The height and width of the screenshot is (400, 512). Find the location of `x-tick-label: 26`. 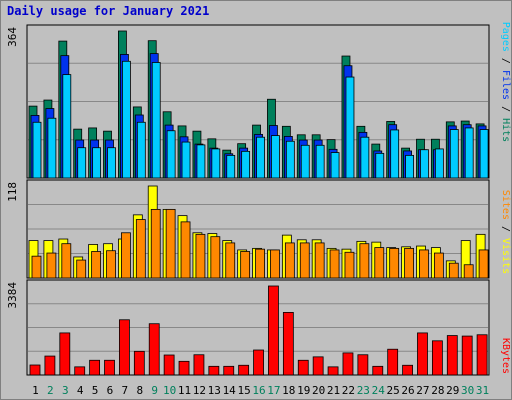

x-tick-label: 26 is located at coordinates (407, 390).